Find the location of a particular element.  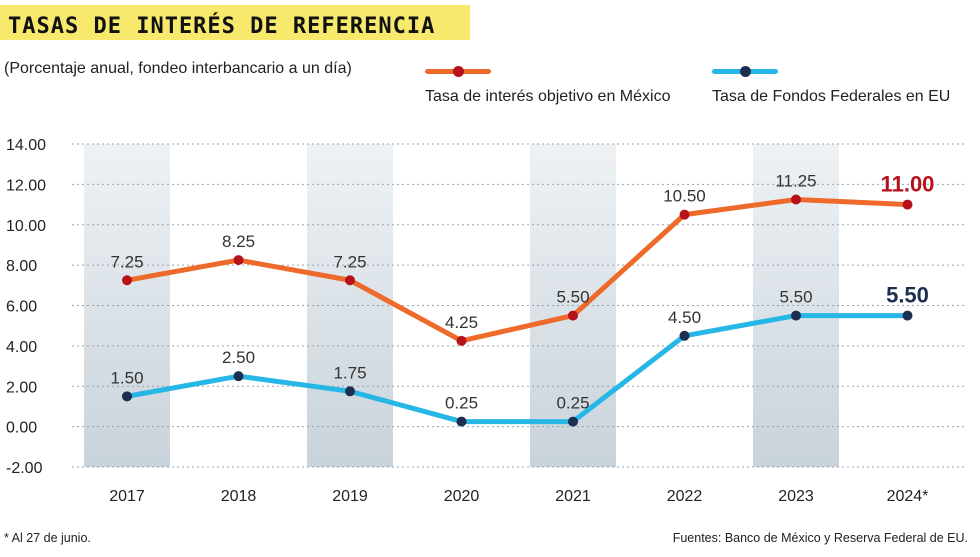

footnote: * Al 27 de junio. is located at coordinates (47, 538).